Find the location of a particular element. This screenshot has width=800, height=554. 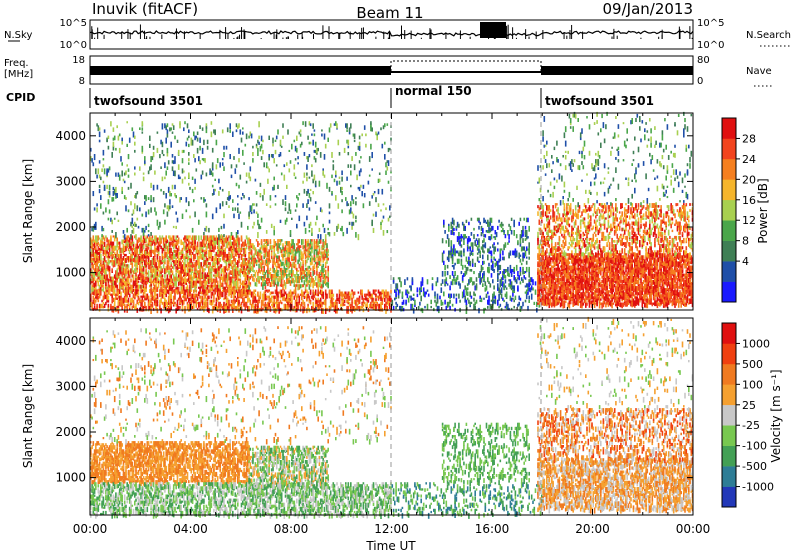

nsky-label: N.Sky is located at coordinates (18, 35).